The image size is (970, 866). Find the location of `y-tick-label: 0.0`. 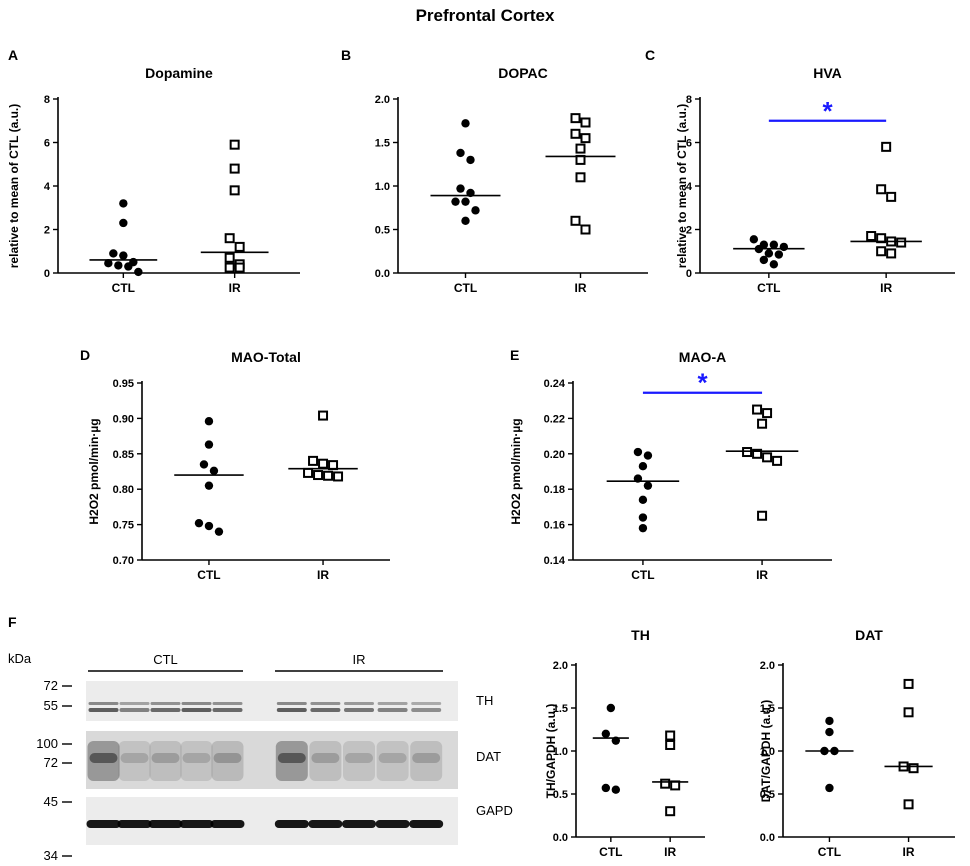

y-tick-label: 0.0 is located at coordinates (767, 838).